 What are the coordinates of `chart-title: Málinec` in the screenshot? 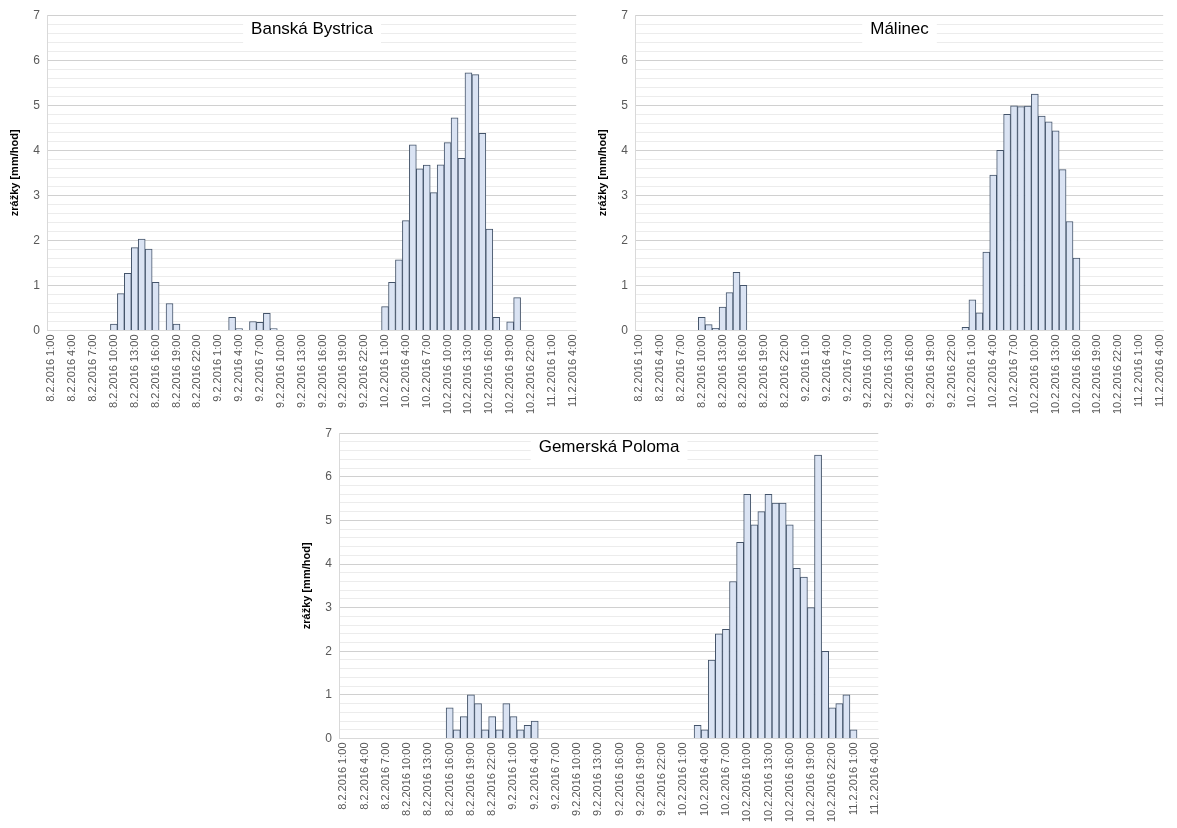 It's located at (900, 28).